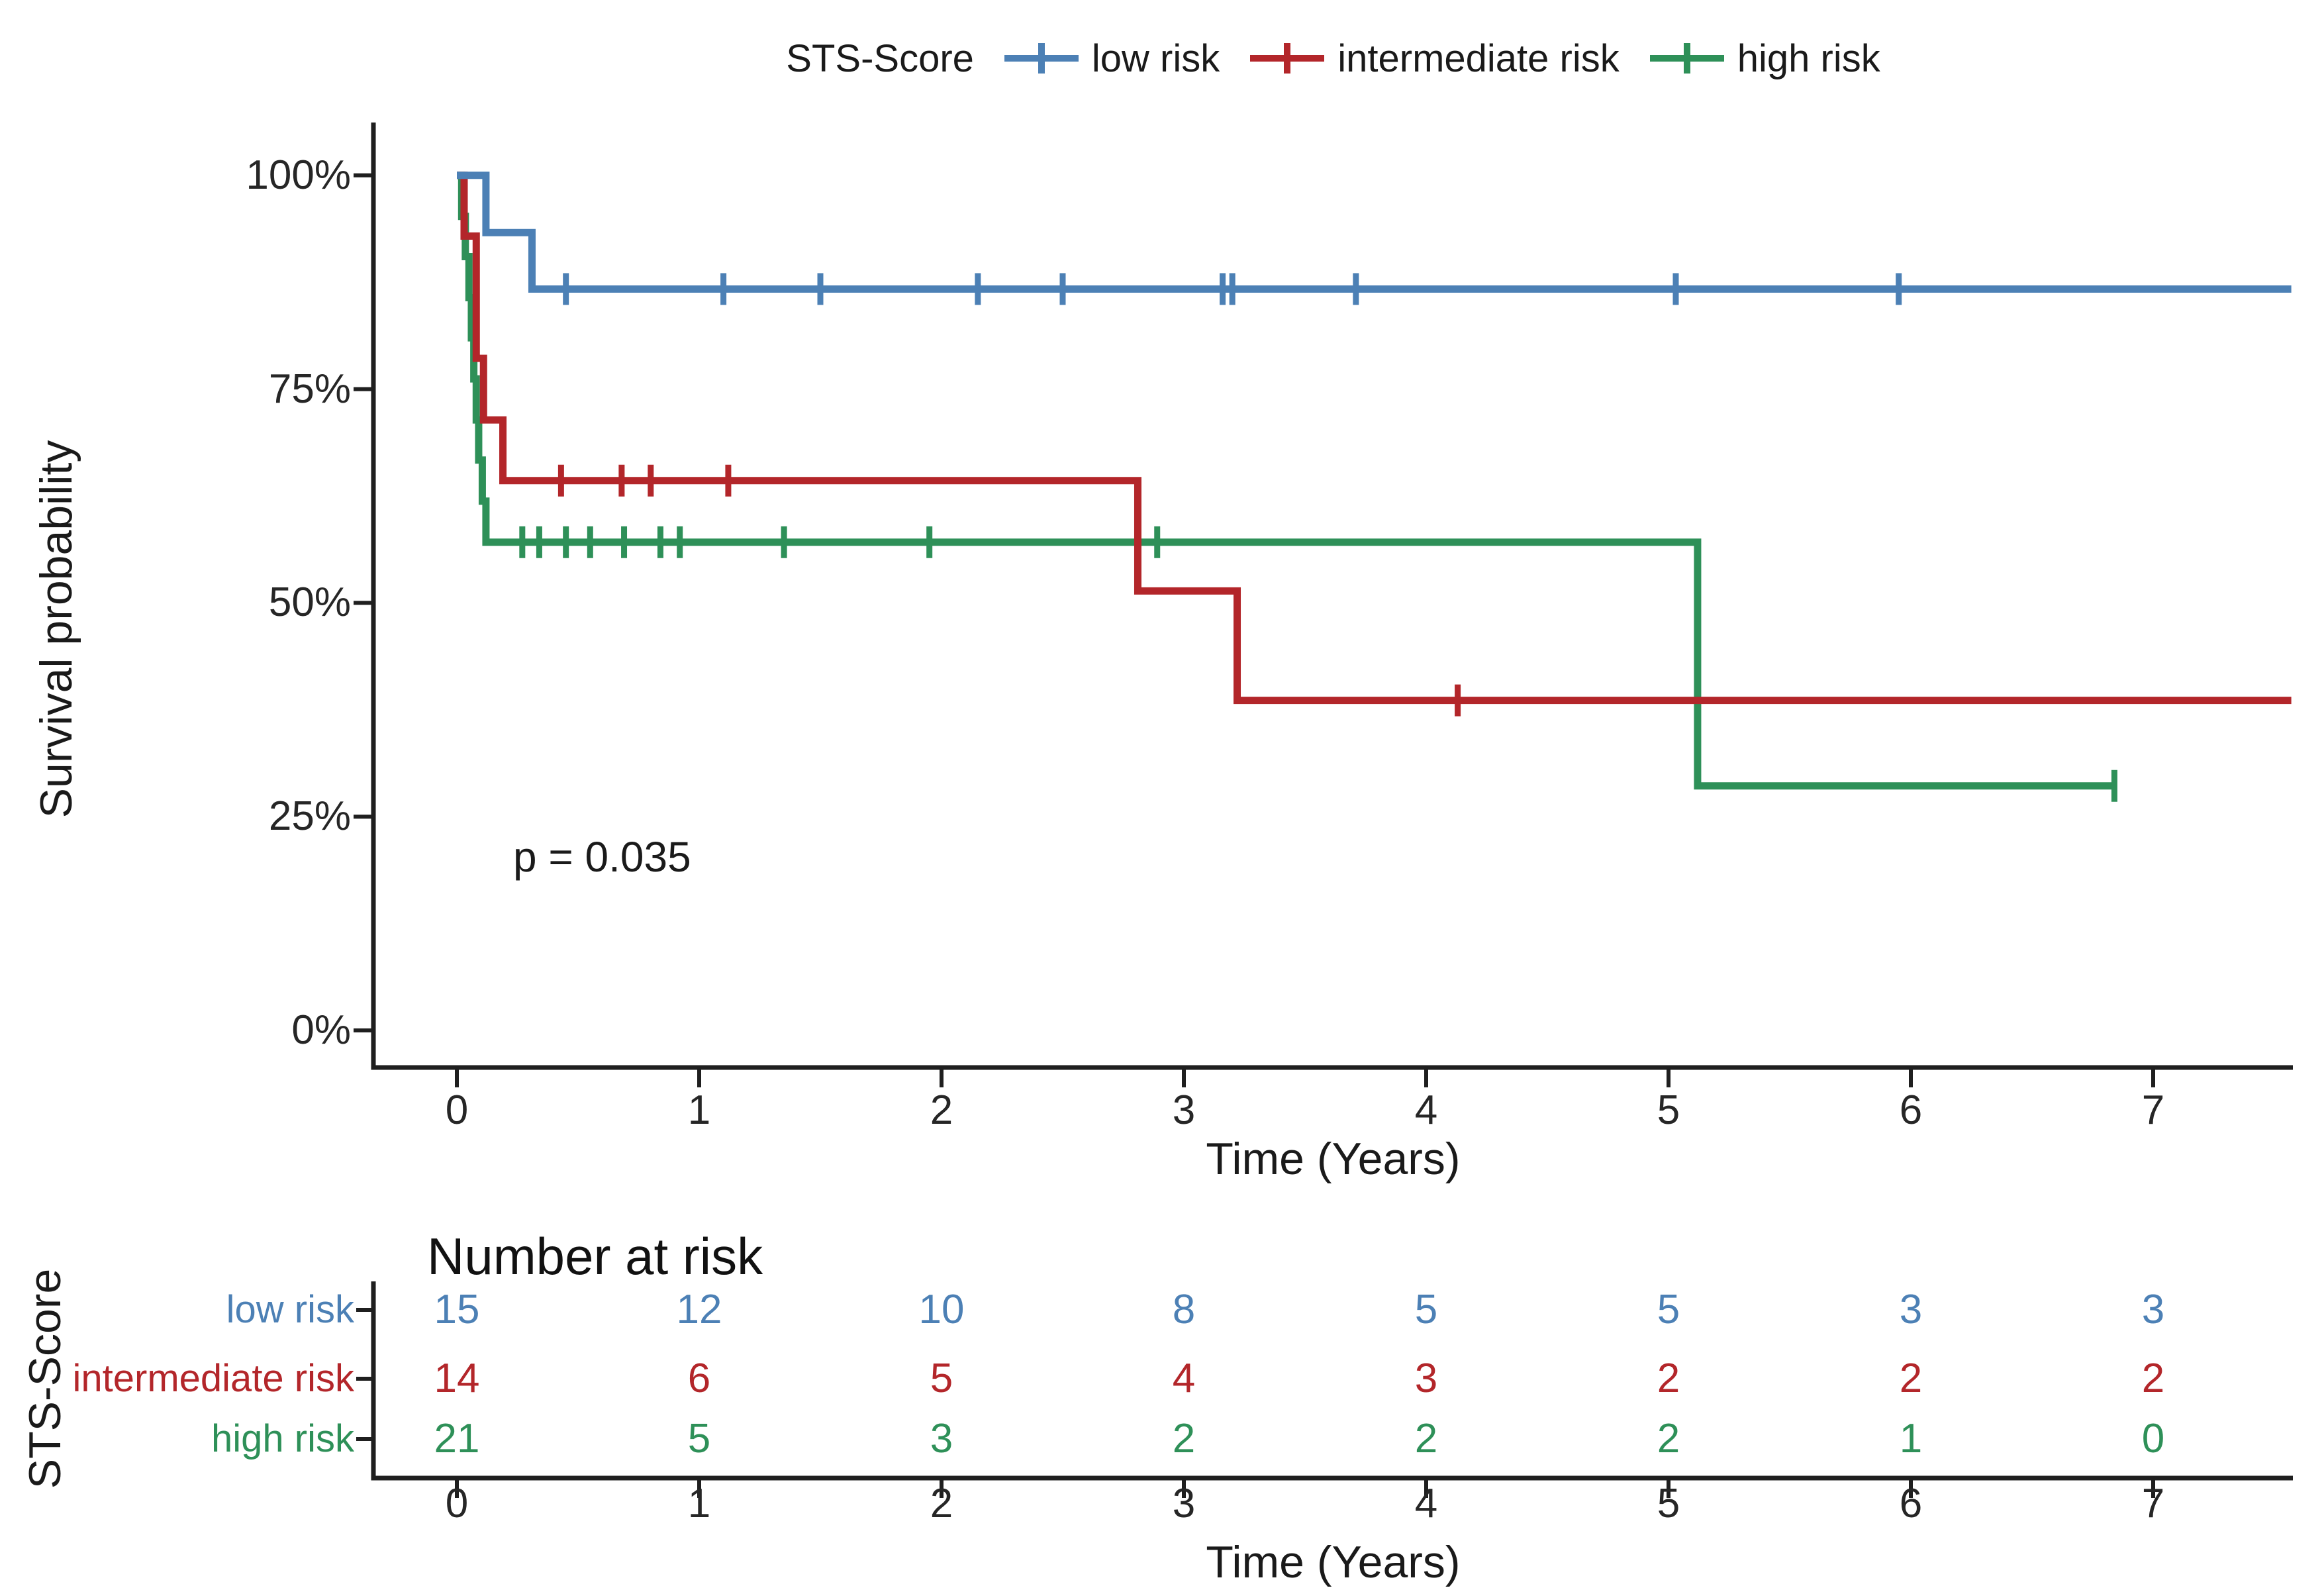 This screenshot has height=1588, width=2324. What do you see at coordinates (1184, 1309) in the screenshot?
I see `risk-count: 8` at bounding box center [1184, 1309].